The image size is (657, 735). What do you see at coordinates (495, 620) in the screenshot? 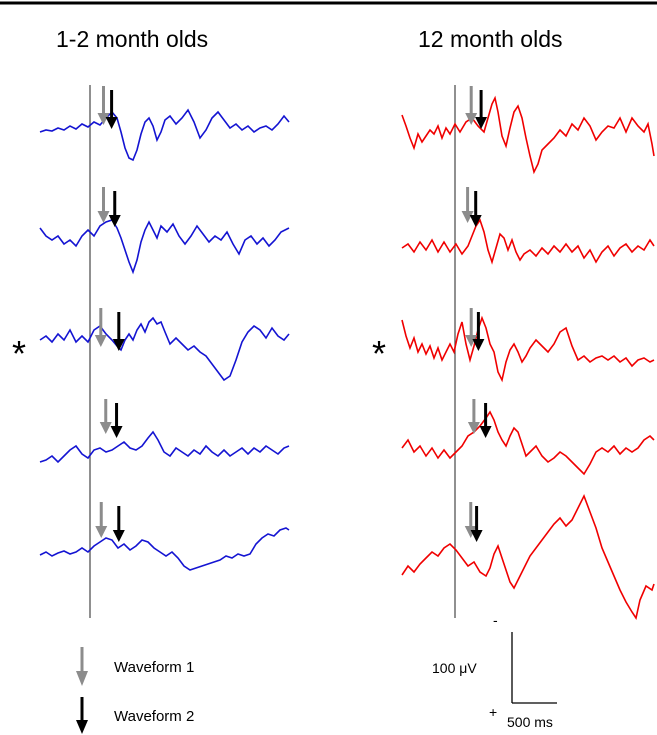
I see `scale-bar-minus-label: -` at bounding box center [495, 620].